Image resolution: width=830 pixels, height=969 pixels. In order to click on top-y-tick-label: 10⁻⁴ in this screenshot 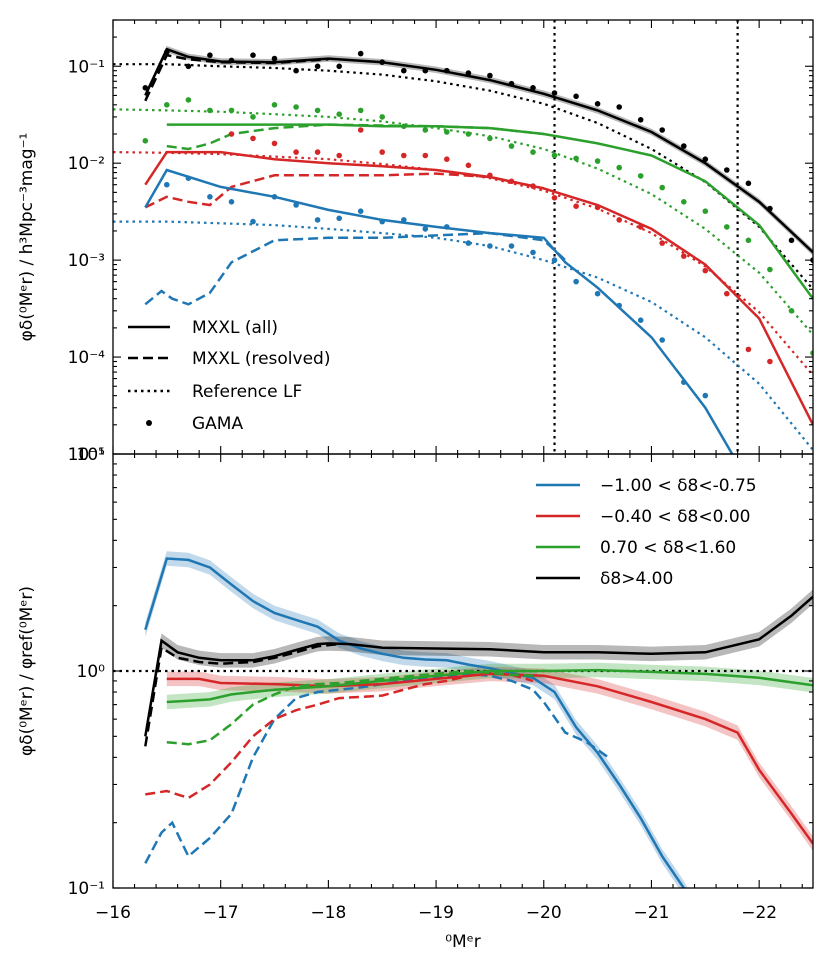, I will do `click(87, 358)`.